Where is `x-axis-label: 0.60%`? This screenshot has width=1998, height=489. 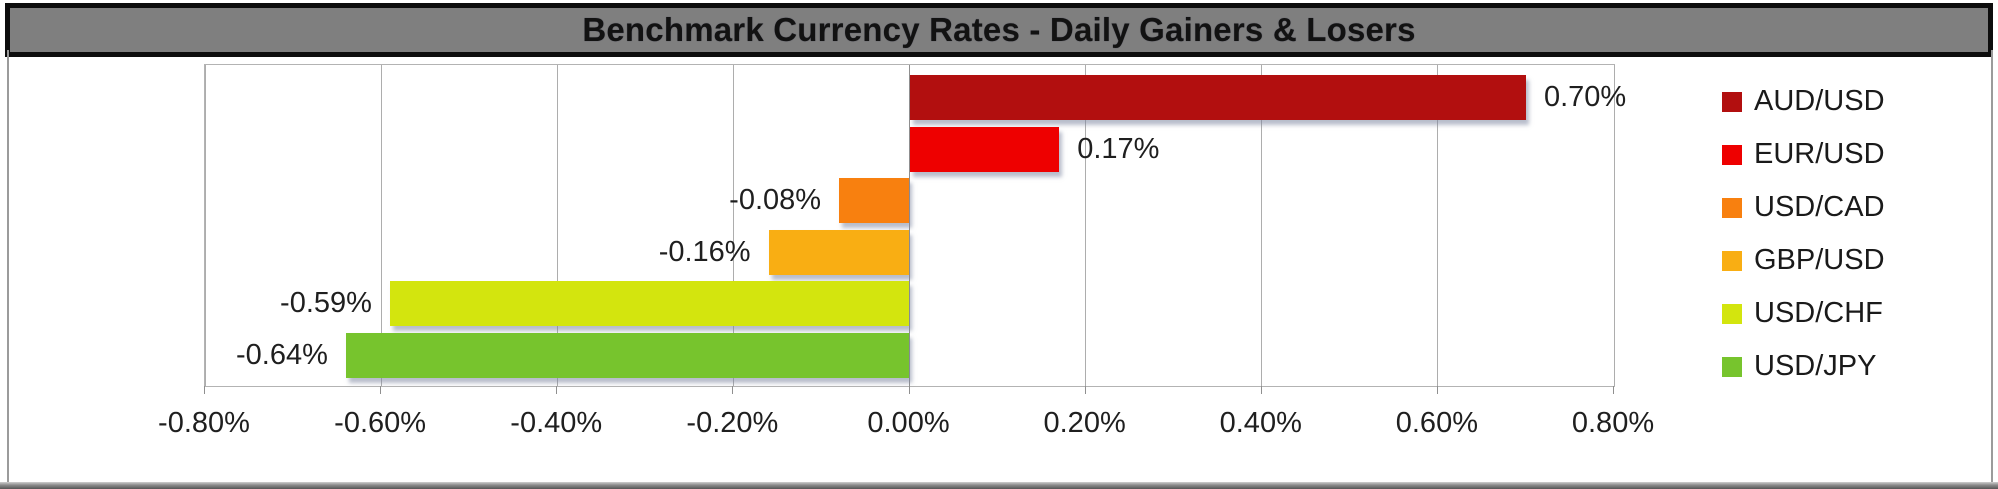 x-axis-label: 0.60% is located at coordinates (1436, 423).